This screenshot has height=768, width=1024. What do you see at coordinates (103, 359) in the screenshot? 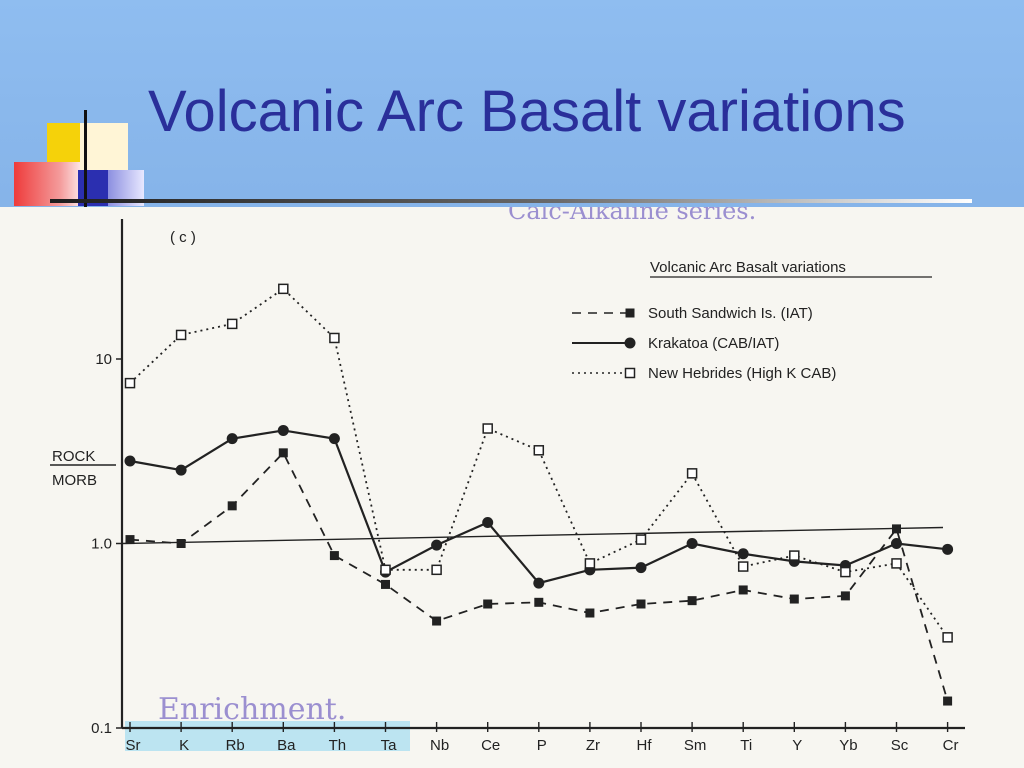
I see `y-tick-label: 10` at bounding box center [103, 359].